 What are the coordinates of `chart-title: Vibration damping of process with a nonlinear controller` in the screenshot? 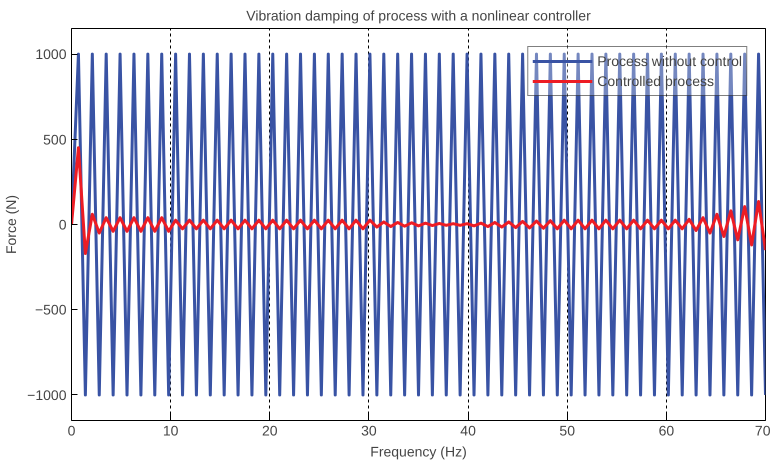 It's located at (419, 16).